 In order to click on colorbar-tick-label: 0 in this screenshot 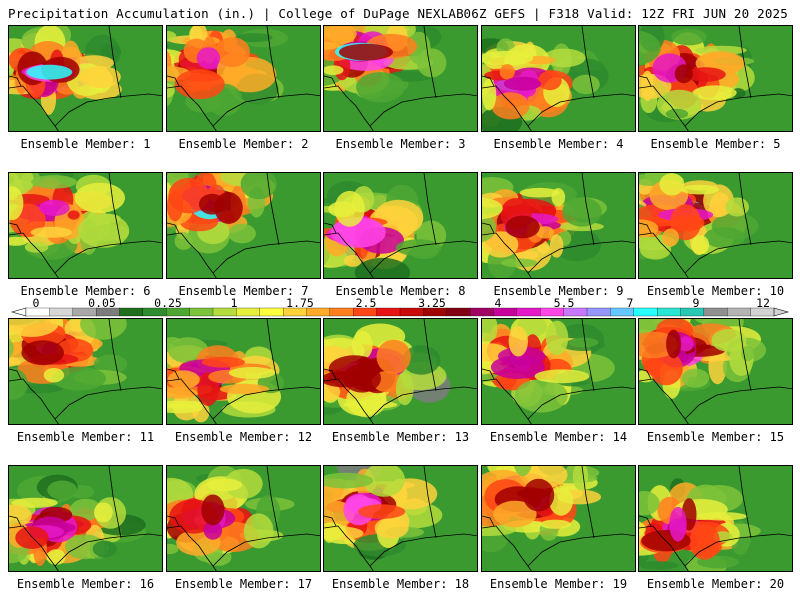, I will do `click(36, 303)`.